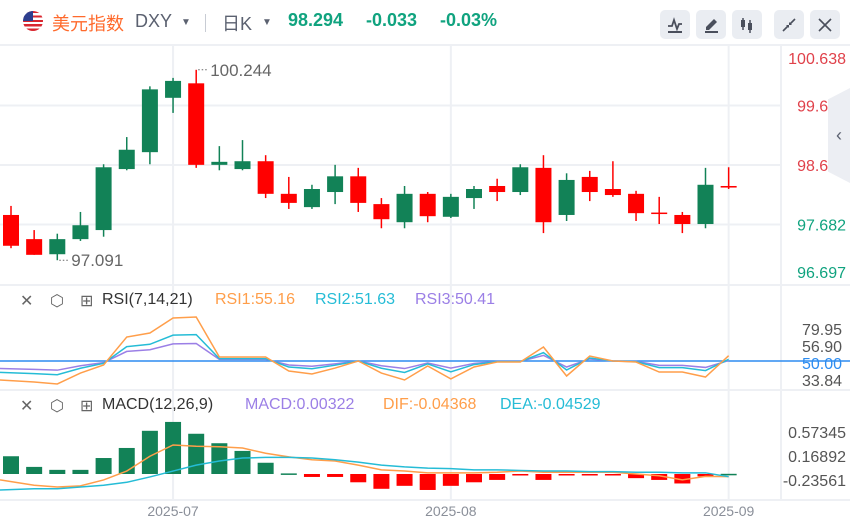 The height and width of the screenshot is (522, 850). I want to click on collapse-arrows-icon, so click(789, 24).